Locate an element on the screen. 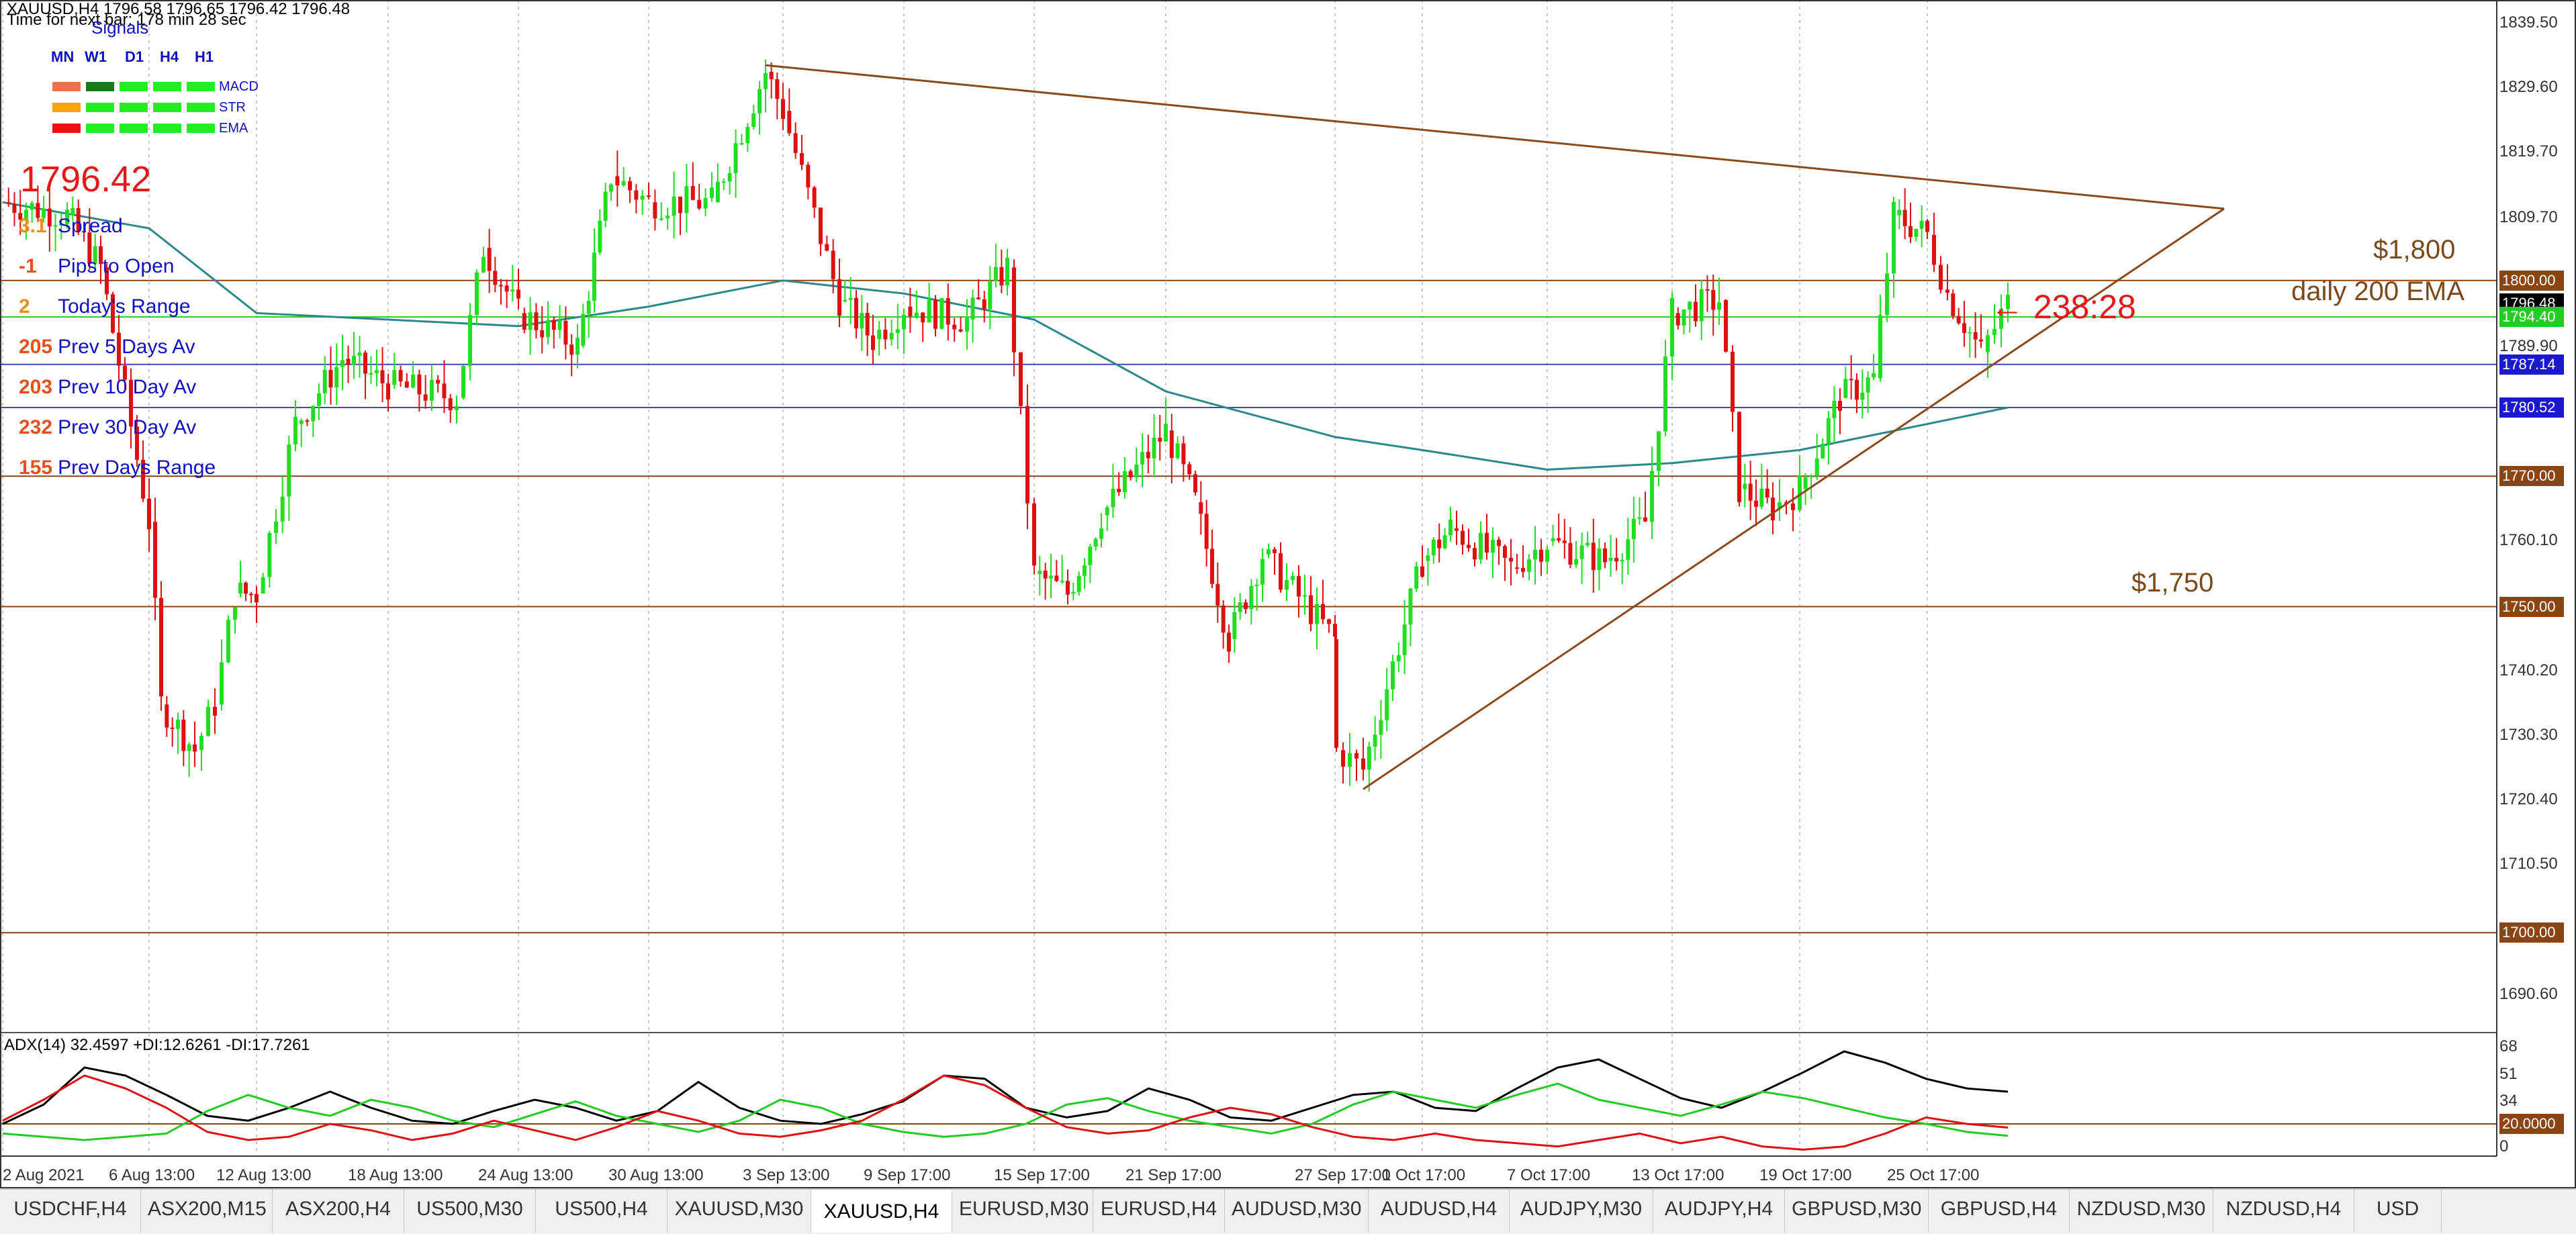 The width and height of the screenshot is (2576, 1234). tab-gbpusd-m30: GBPUSD,M30 is located at coordinates (1857, 1211).